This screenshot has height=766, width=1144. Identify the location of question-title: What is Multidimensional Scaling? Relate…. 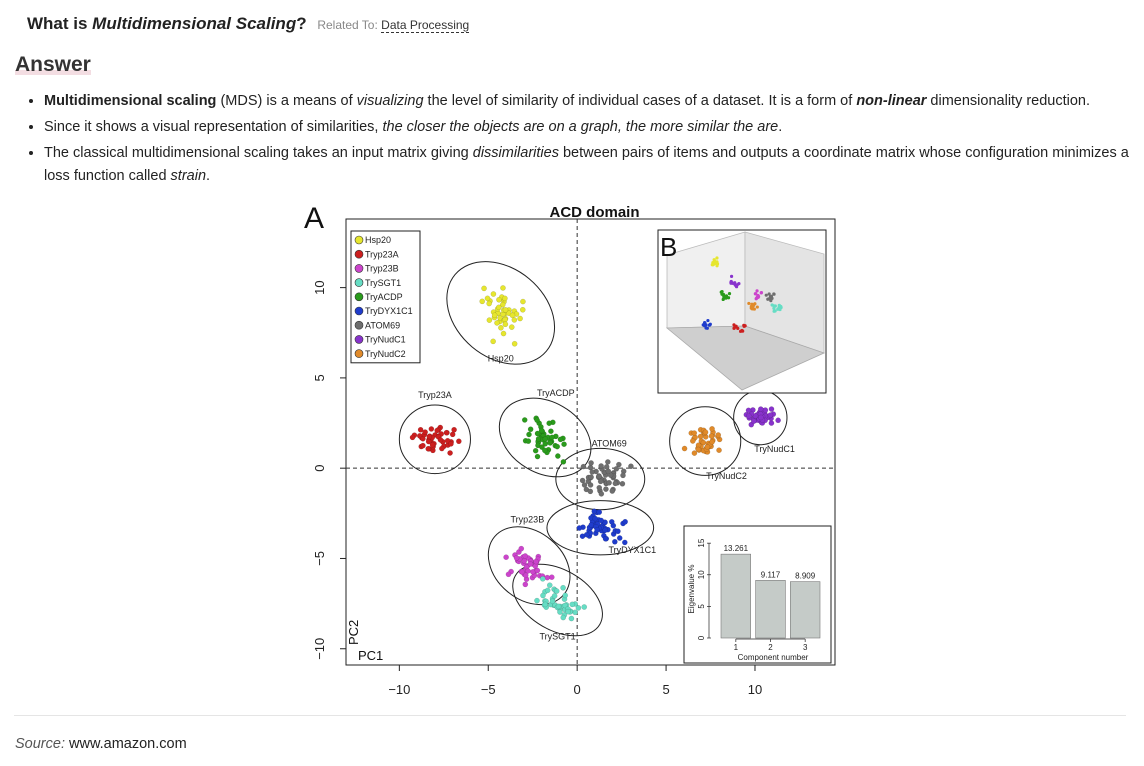
(248, 24).